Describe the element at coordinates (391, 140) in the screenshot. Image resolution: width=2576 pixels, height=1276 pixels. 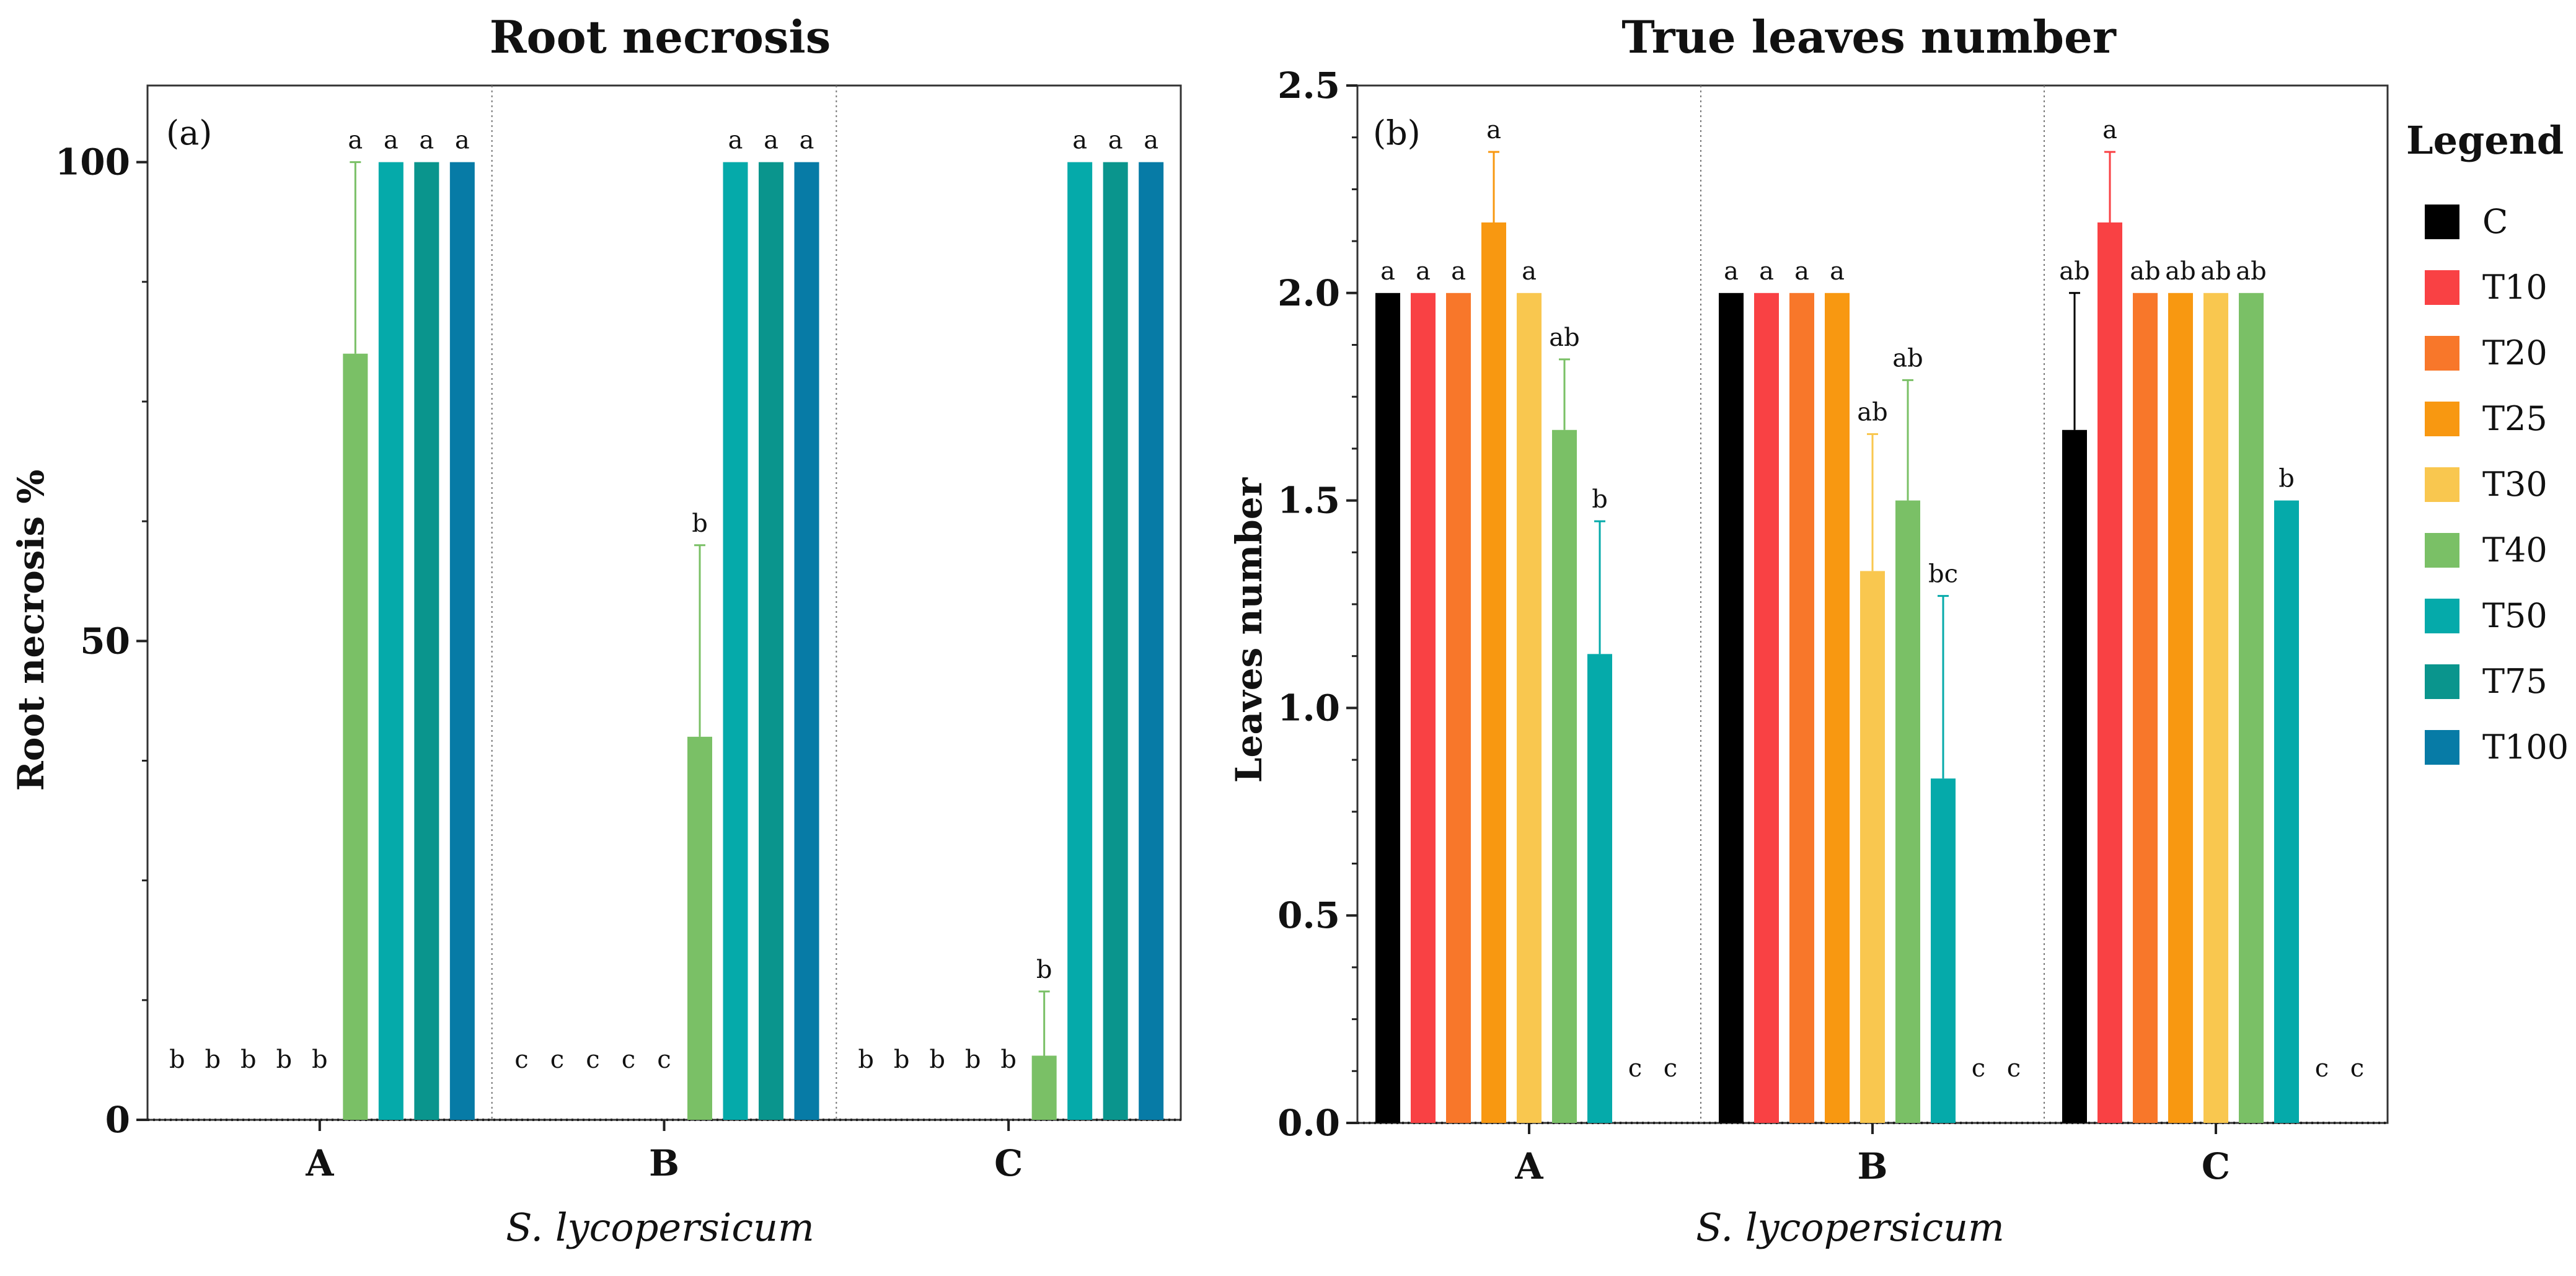
I see `chart-a-sig-letter-A-T50: a` at that location.